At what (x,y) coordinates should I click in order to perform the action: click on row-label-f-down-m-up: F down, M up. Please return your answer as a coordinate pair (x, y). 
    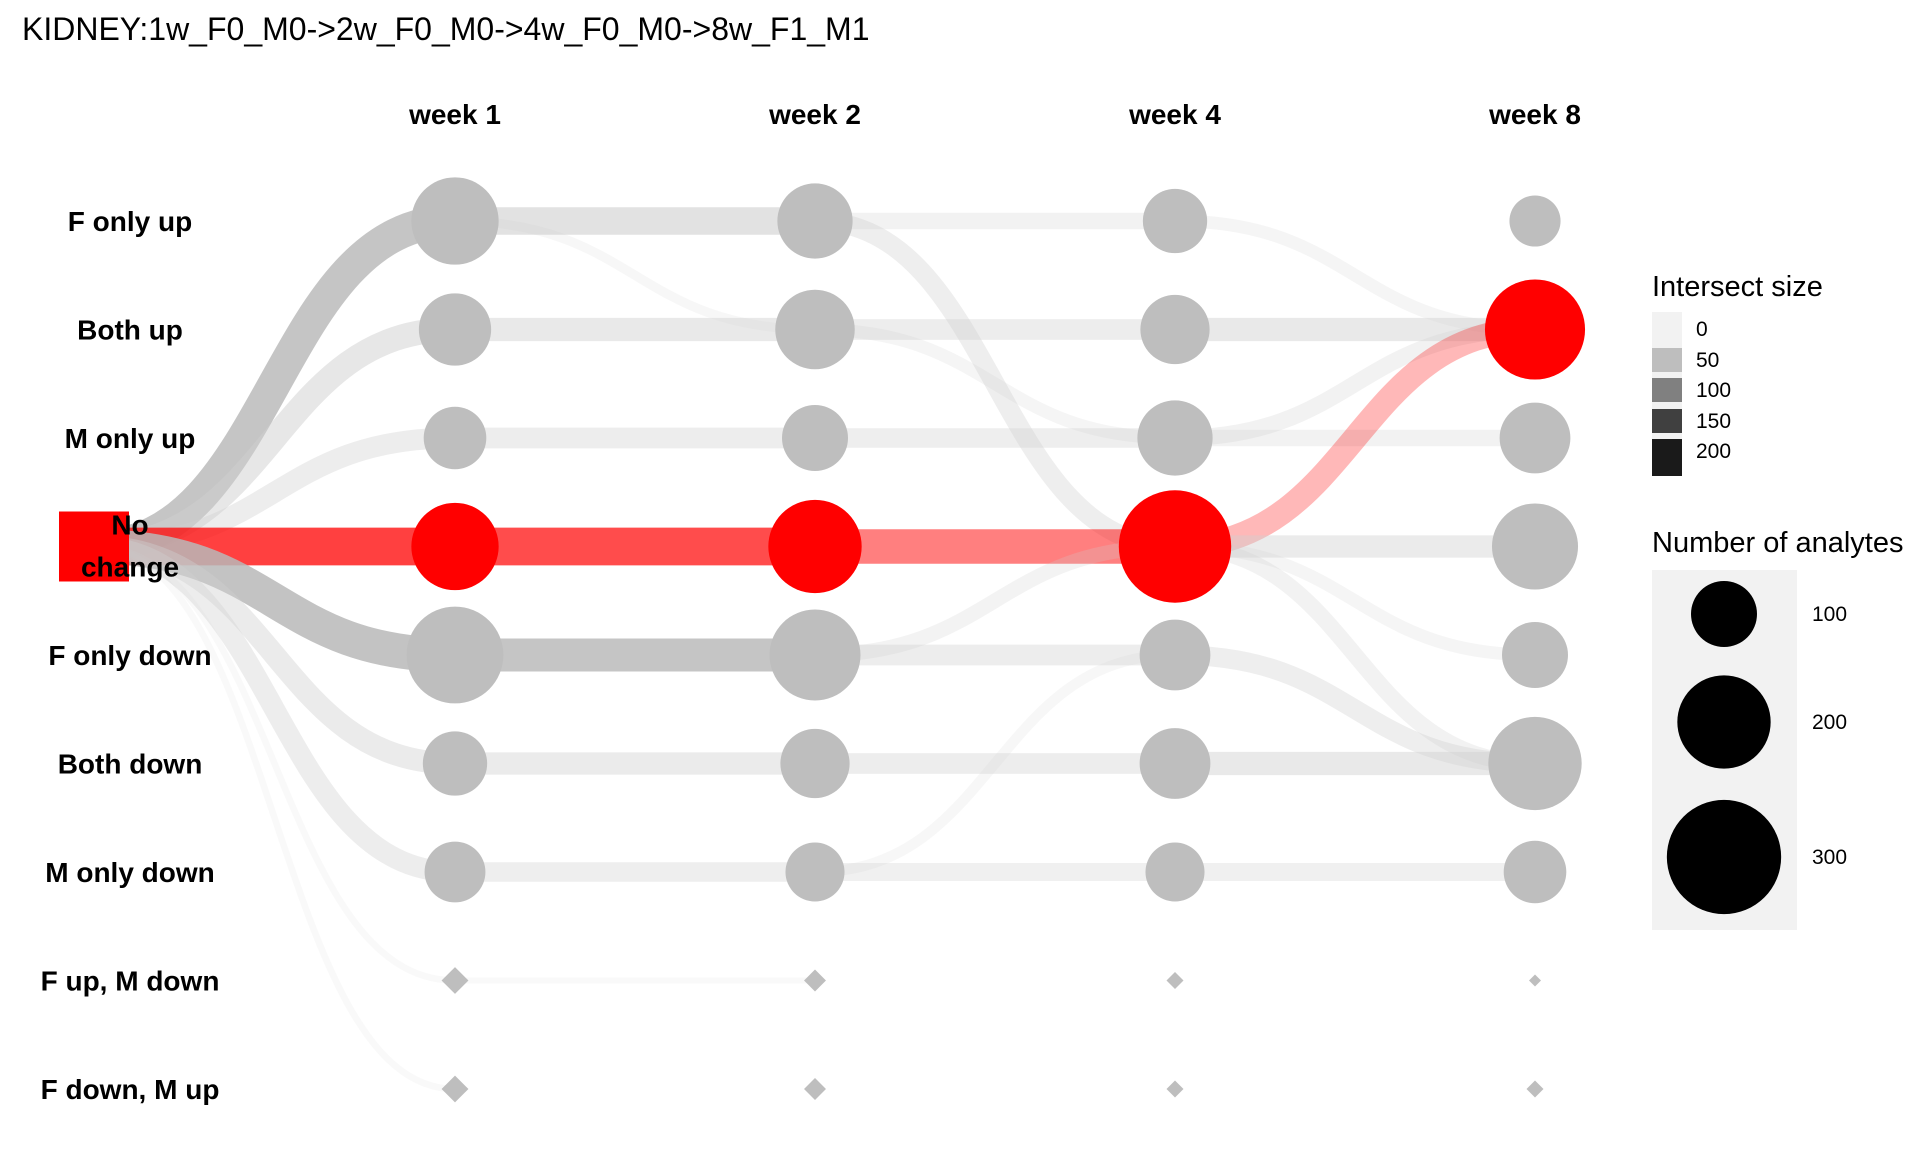
    Looking at the image, I should click on (130, 1089).